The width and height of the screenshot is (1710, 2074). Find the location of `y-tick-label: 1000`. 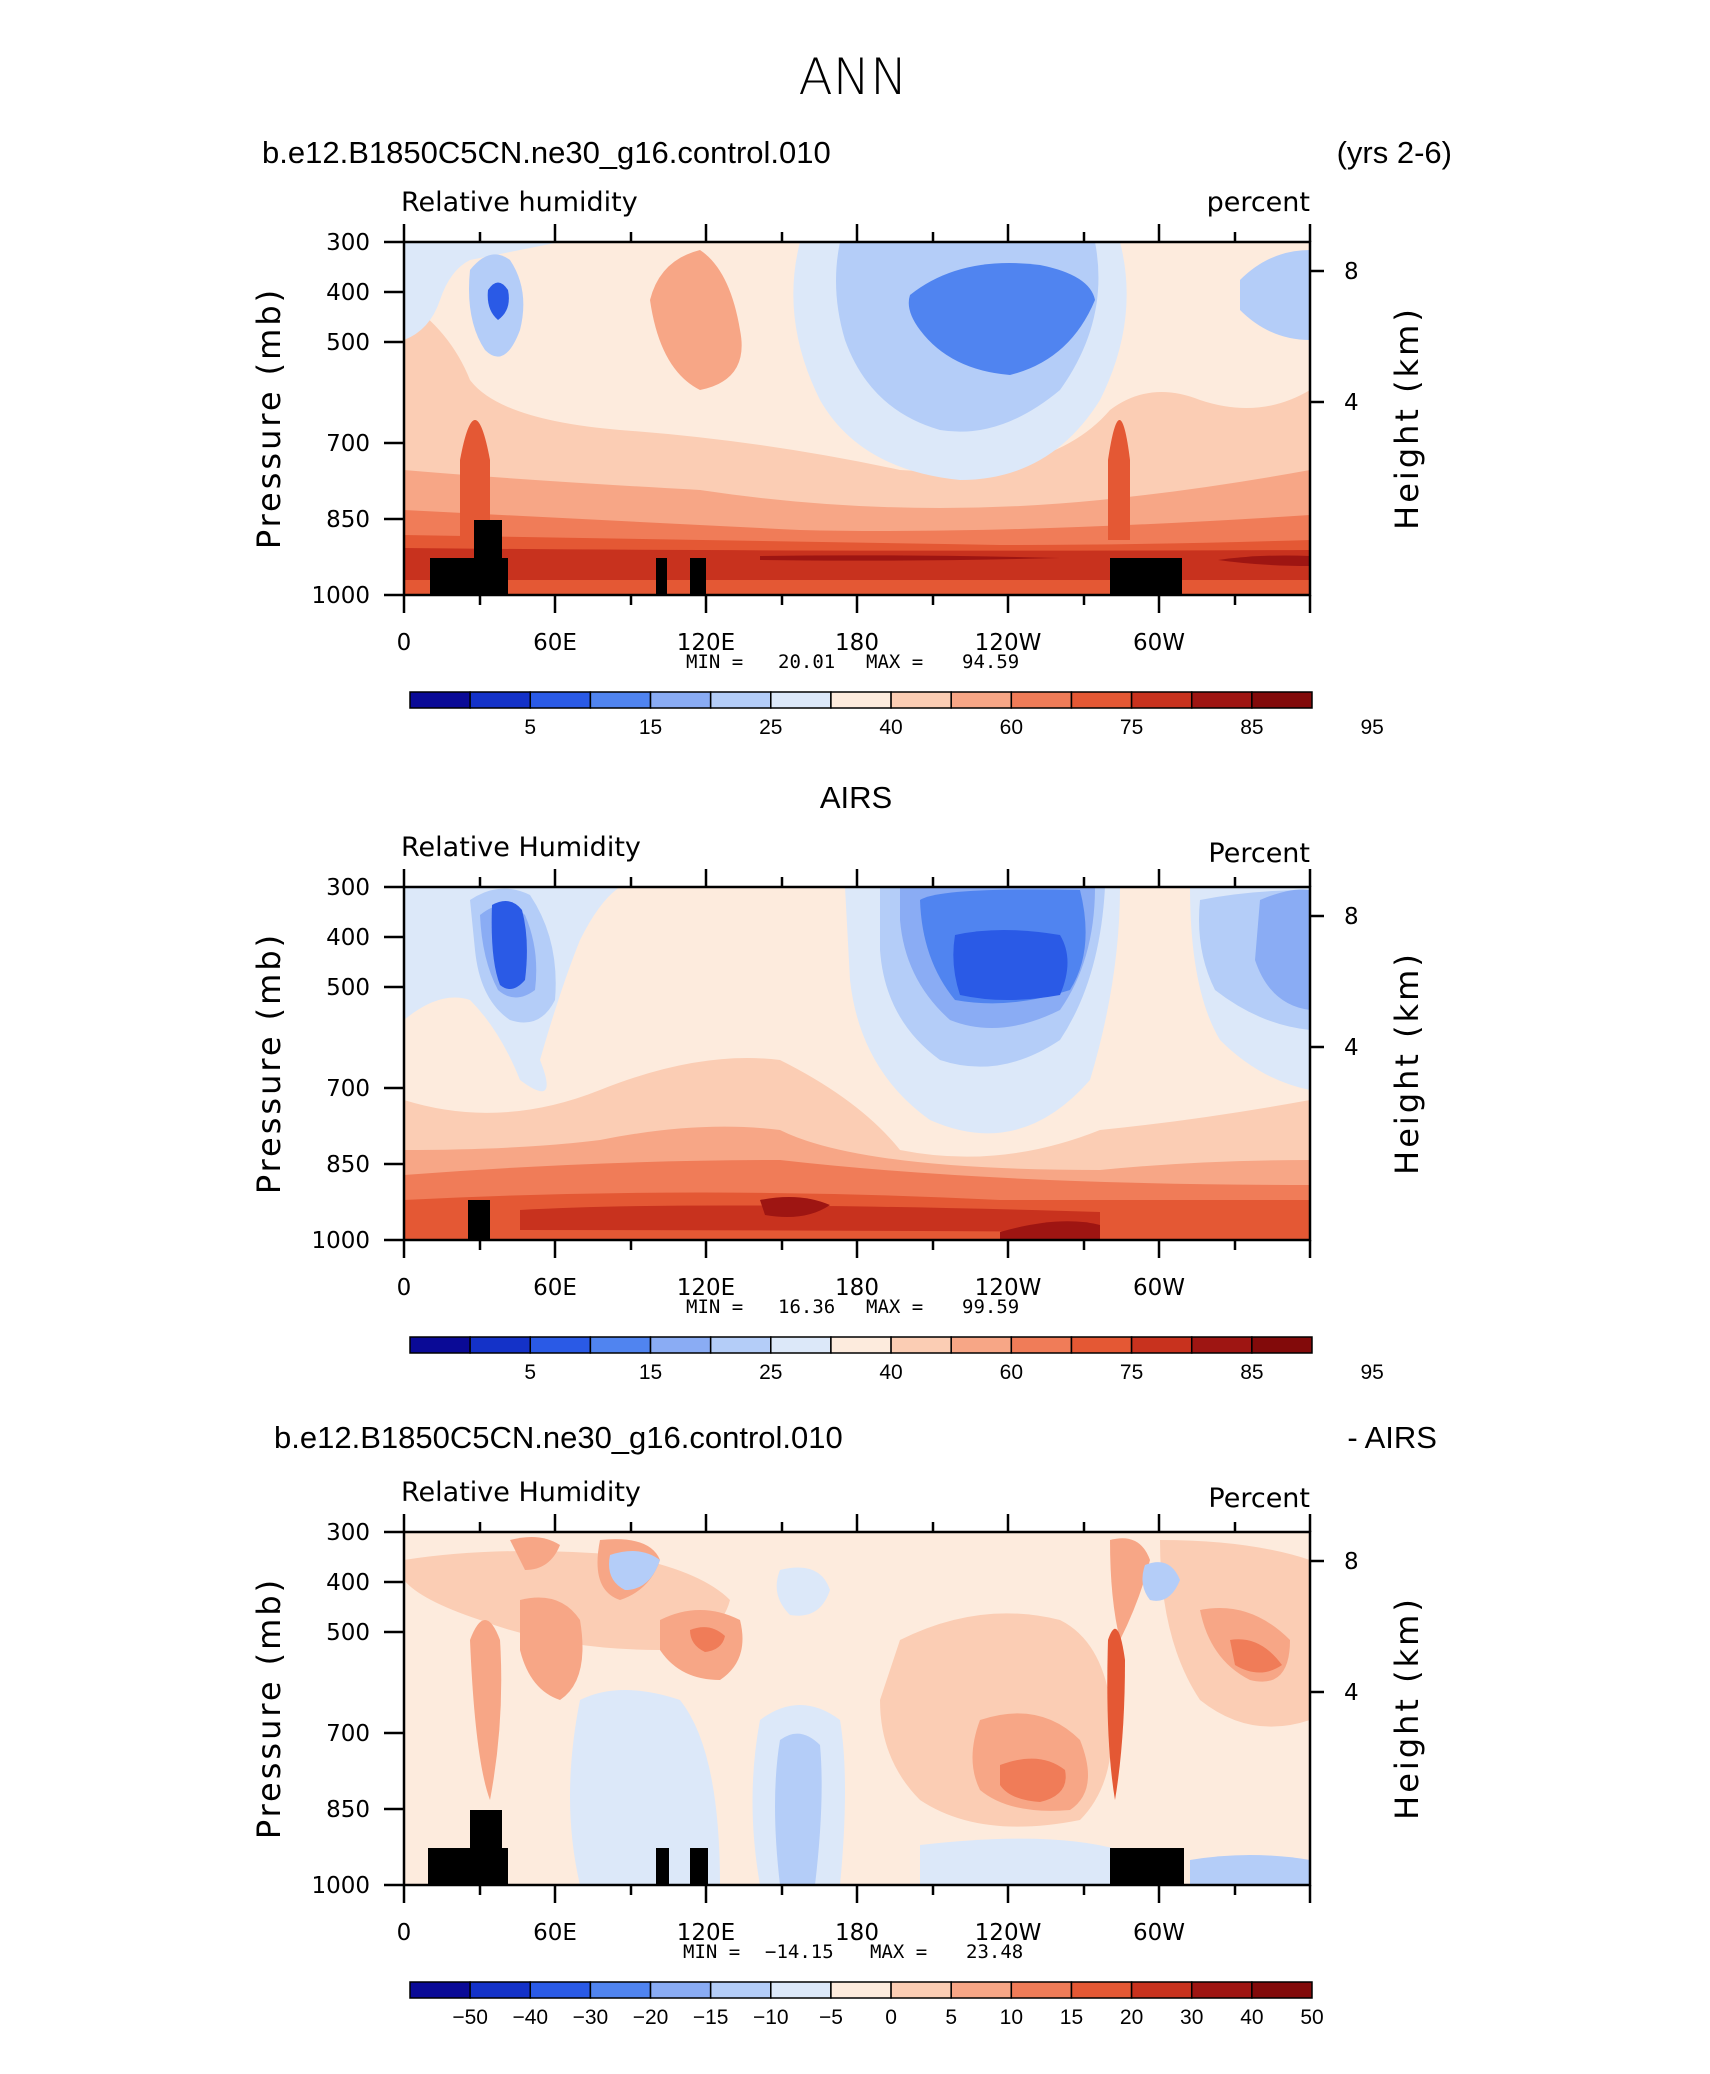

y-tick-label: 1000 is located at coordinates (340, 1241).